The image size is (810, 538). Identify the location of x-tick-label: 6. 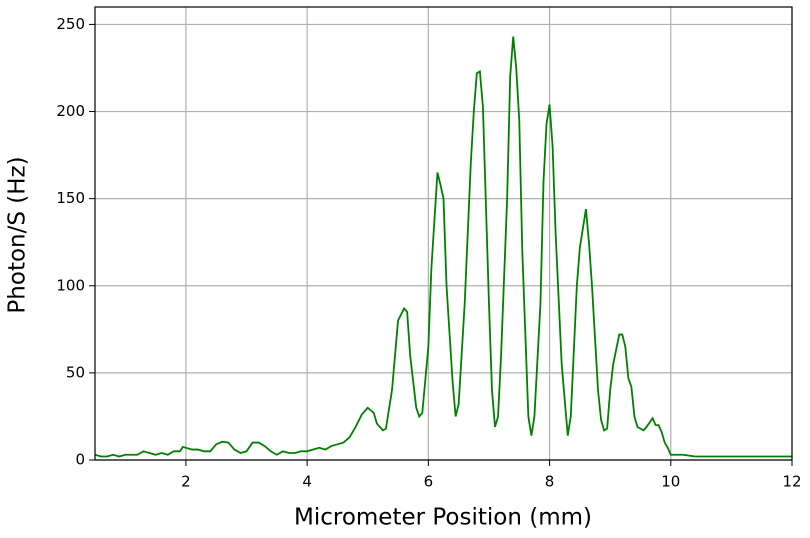
(429, 482).